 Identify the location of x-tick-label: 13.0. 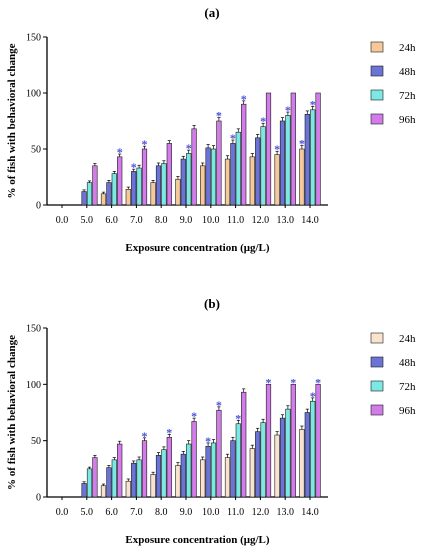
(285, 220).